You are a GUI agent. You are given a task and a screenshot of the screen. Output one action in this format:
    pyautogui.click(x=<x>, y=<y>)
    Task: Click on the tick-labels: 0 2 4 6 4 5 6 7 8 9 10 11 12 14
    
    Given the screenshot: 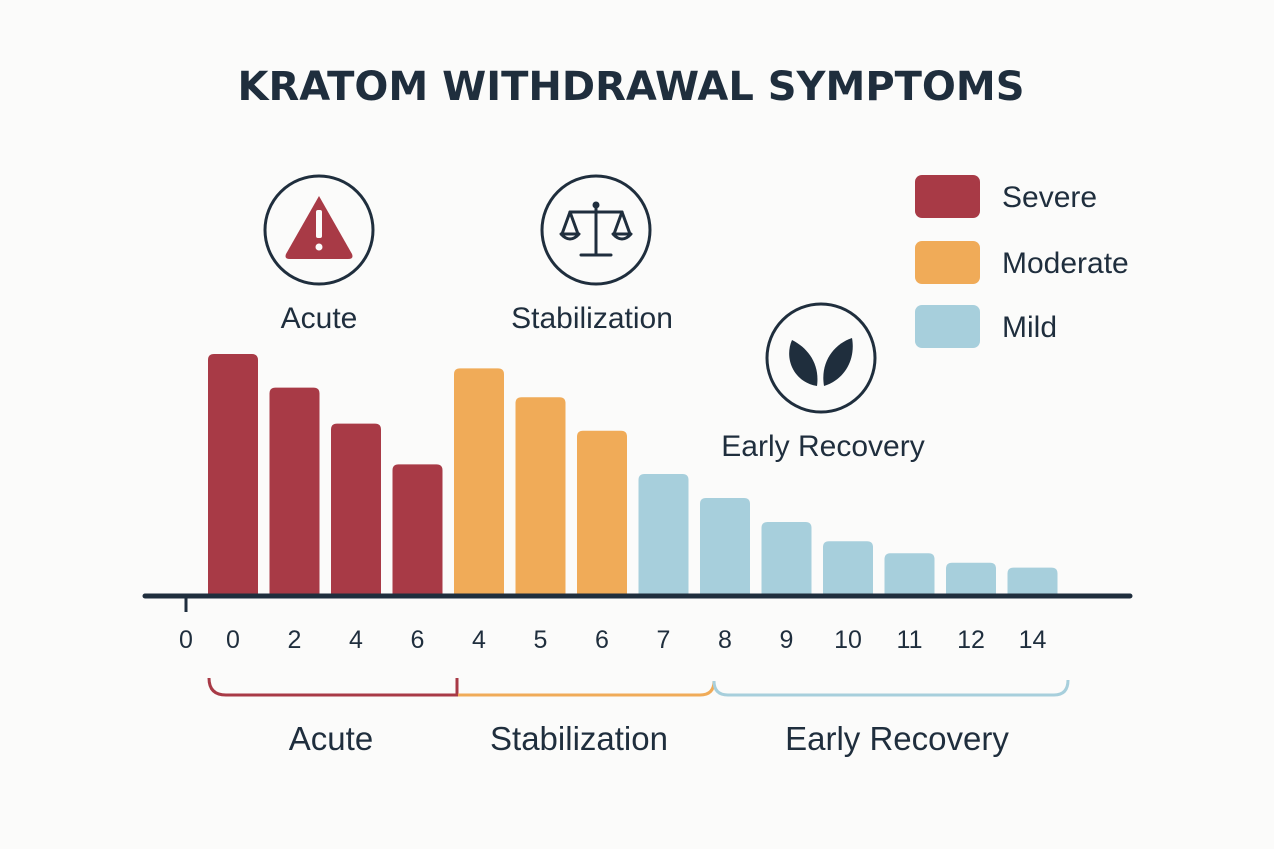 What is the action you would take?
    pyautogui.click(x=636, y=640)
    